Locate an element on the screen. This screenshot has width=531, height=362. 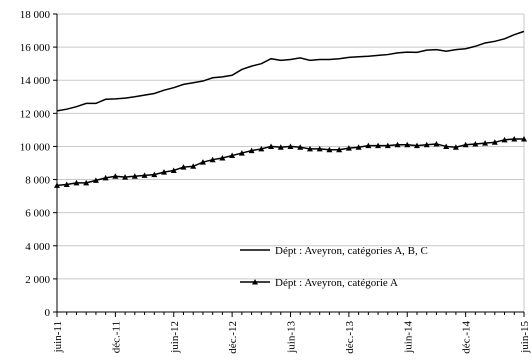
y-tick-label: 14 000 is located at coordinates (35, 81).